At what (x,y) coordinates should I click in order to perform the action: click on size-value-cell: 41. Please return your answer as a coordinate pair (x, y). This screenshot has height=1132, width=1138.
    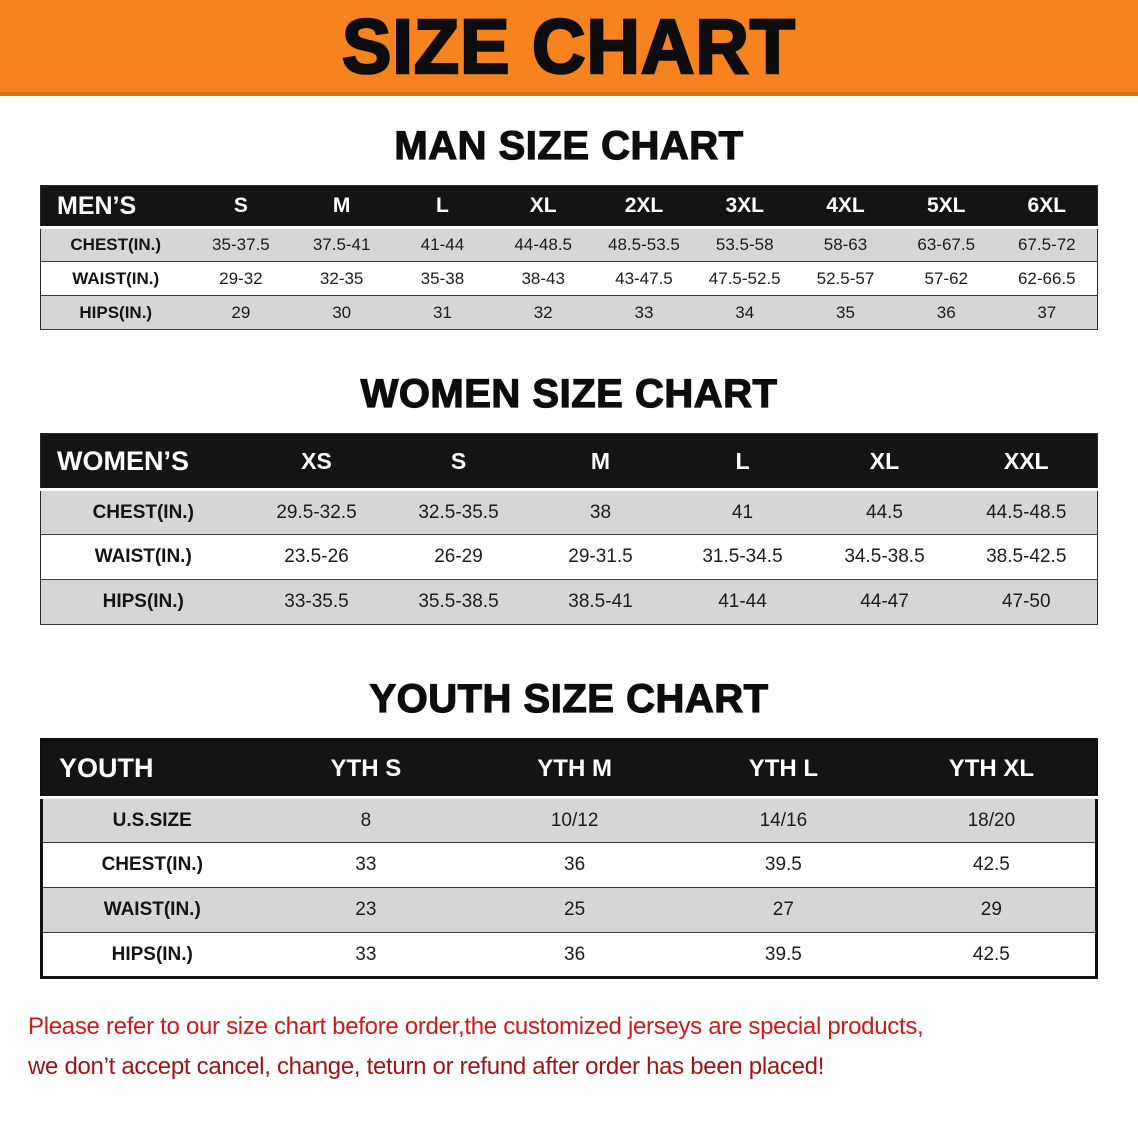
    Looking at the image, I should click on (742, 512).